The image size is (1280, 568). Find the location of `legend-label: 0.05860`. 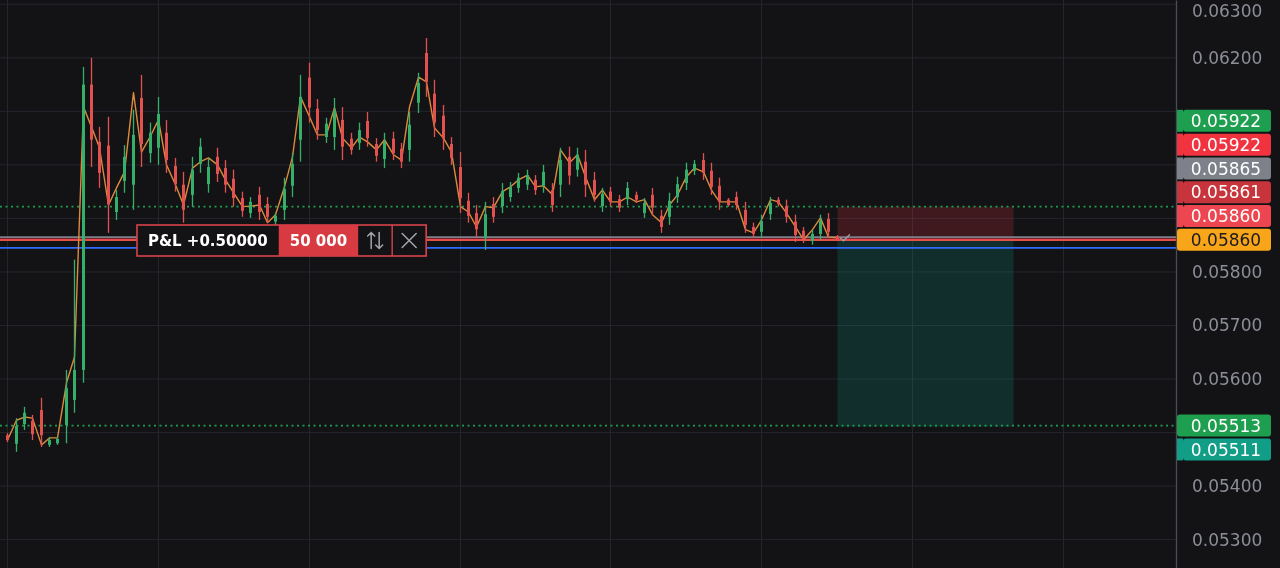

legend-label: 0.05860 is located at coordinates (1226, 216).